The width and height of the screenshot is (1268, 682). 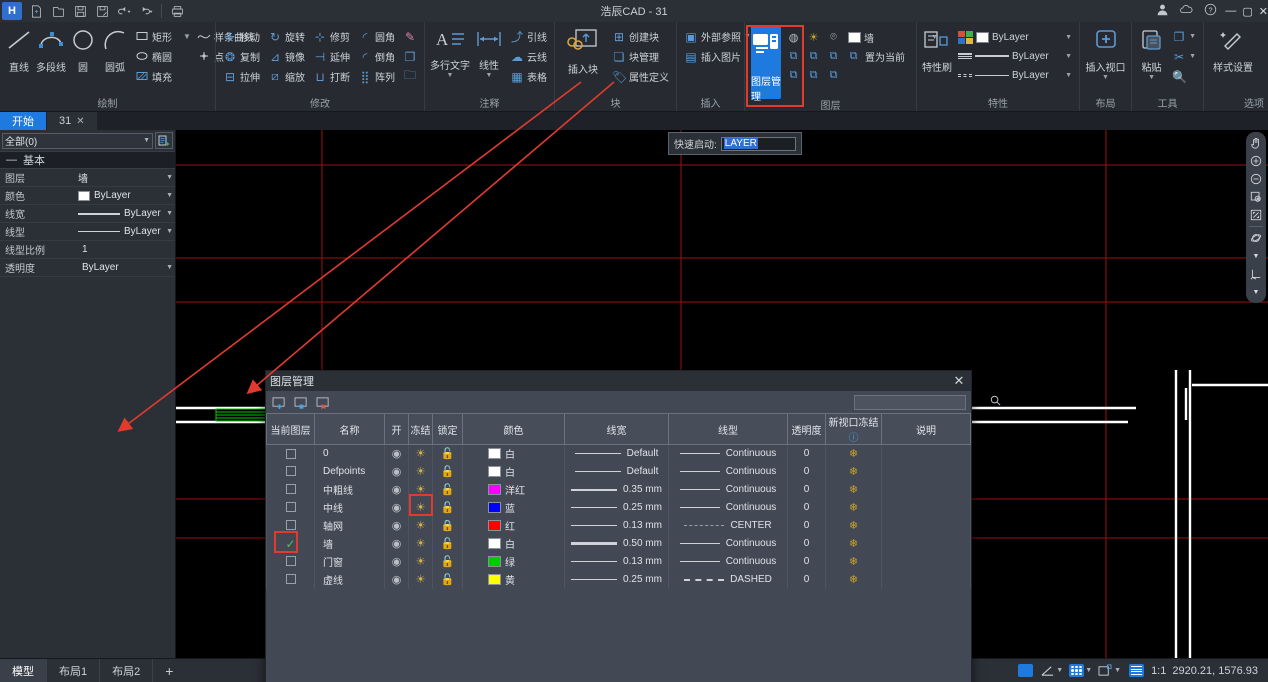 What do you see at coordinates (349, 561) in the screenshot?
I see `cell-name: 门窗` at bounding box center [349, 561].